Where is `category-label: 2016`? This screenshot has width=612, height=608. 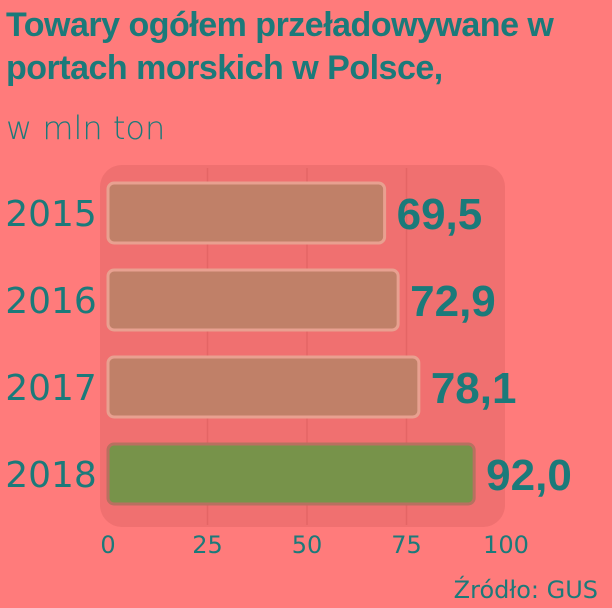 category-label: 2016 is located at coordinates (51, 301).